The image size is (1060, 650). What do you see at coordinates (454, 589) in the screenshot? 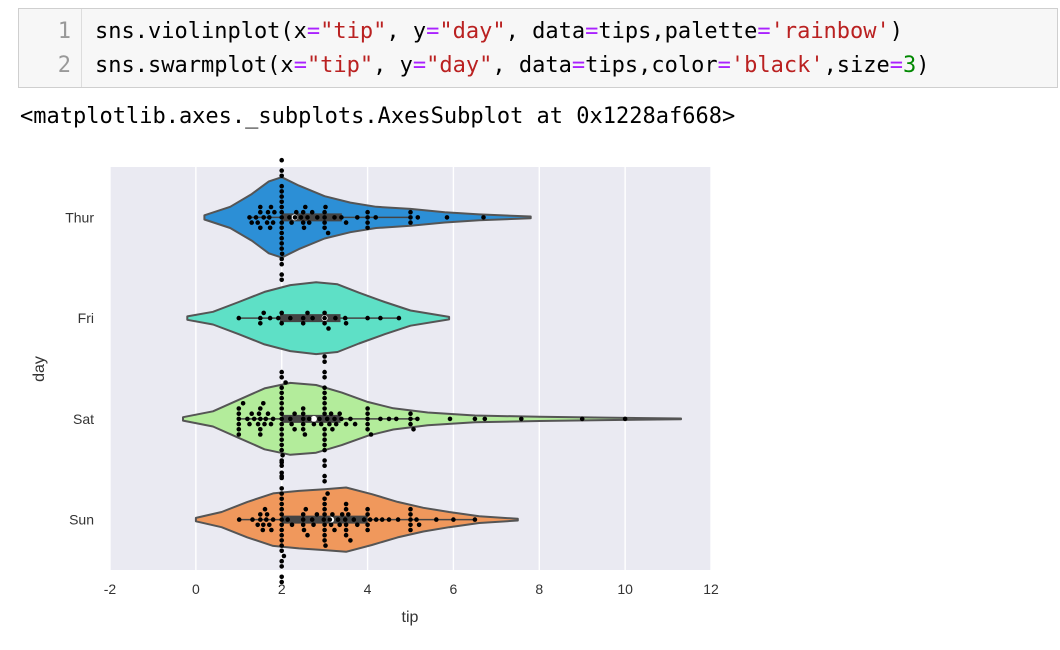
I see `x-tick-label: 6` at bounding box center [454, 589].